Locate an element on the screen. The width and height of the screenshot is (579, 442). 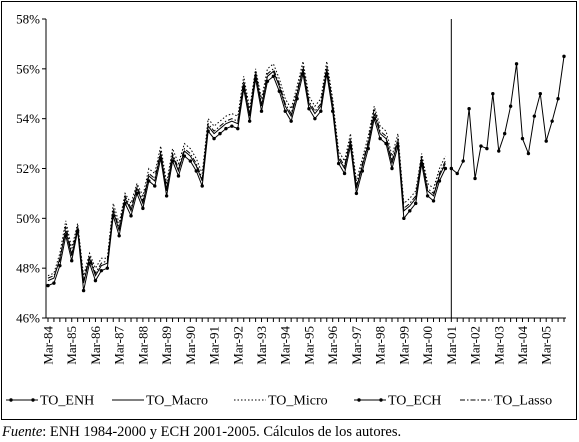
legend-item-to-ech: TO_ECH is located at coordinates (397, 401).